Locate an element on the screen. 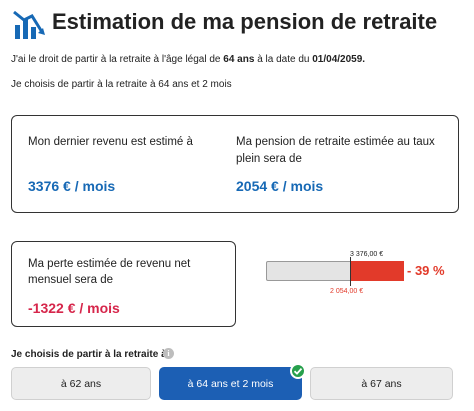 This screenshot has height=411, width=474. loss-bar-fill is located at coordinates (377, 271).